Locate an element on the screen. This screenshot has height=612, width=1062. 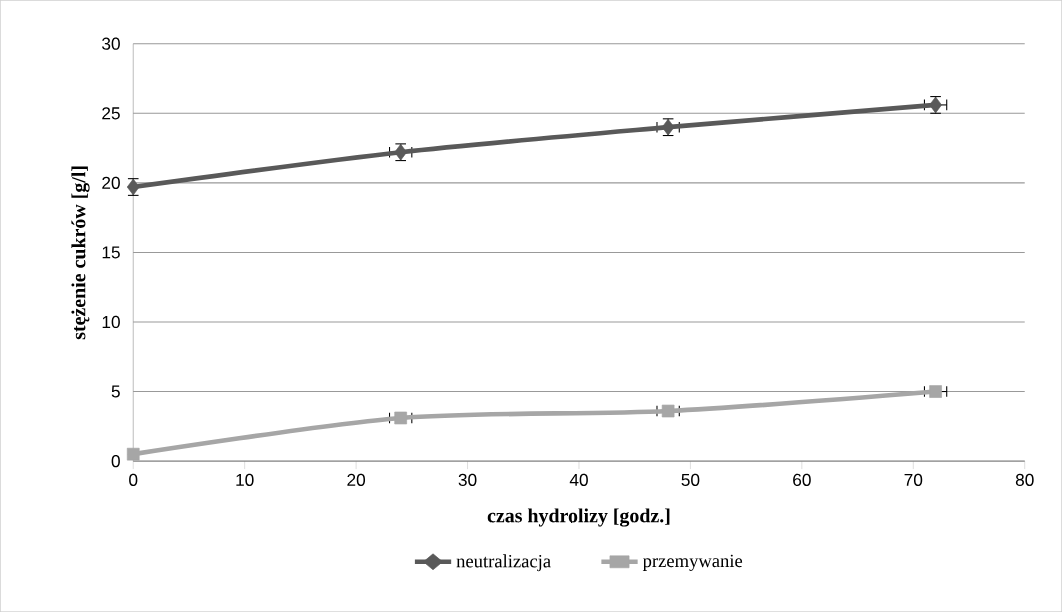
y-tick-label: 10 is located at coordinates (111, 322).